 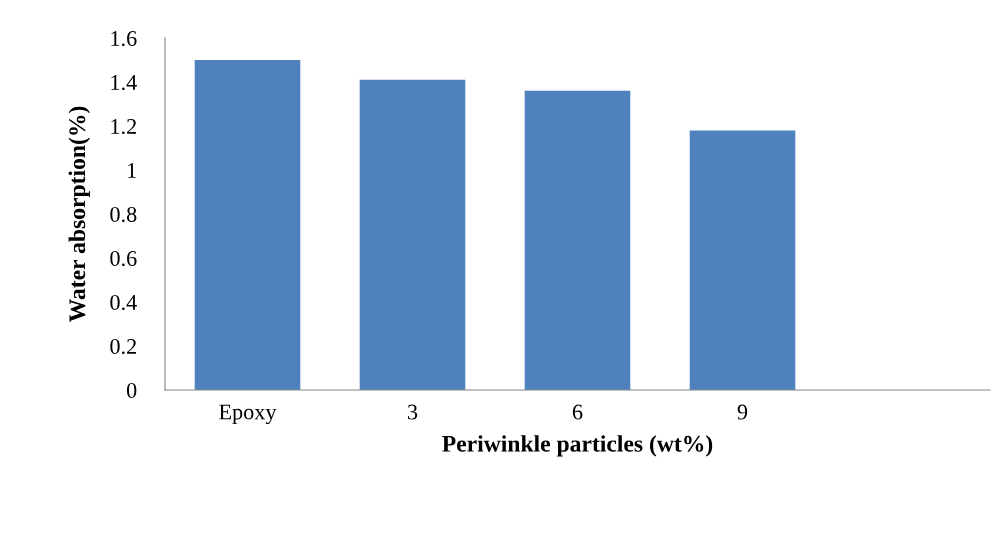 I want to click on x-axis-title: Periwinkle particles (wt%), so click(x=577, y=446).